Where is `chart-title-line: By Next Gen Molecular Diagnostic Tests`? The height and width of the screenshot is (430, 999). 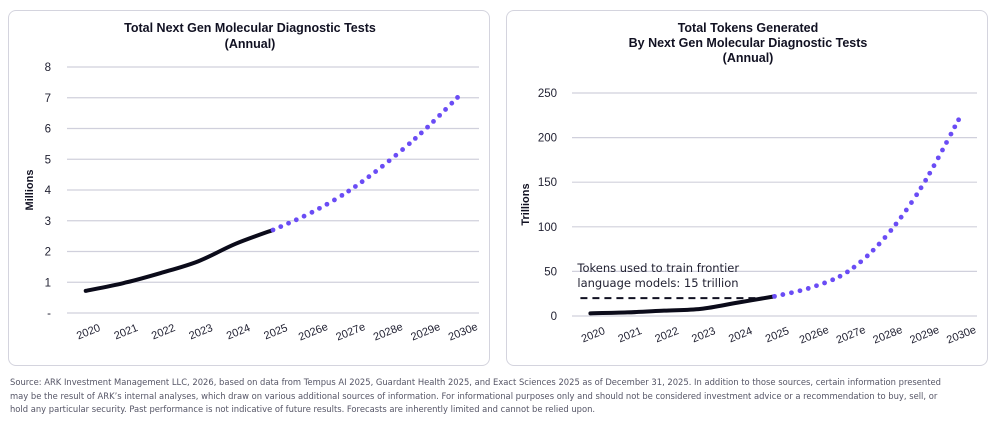 chart-title-line: By Next Gen Molecular Diagnostic Tests is located at coordinates (748, 43).